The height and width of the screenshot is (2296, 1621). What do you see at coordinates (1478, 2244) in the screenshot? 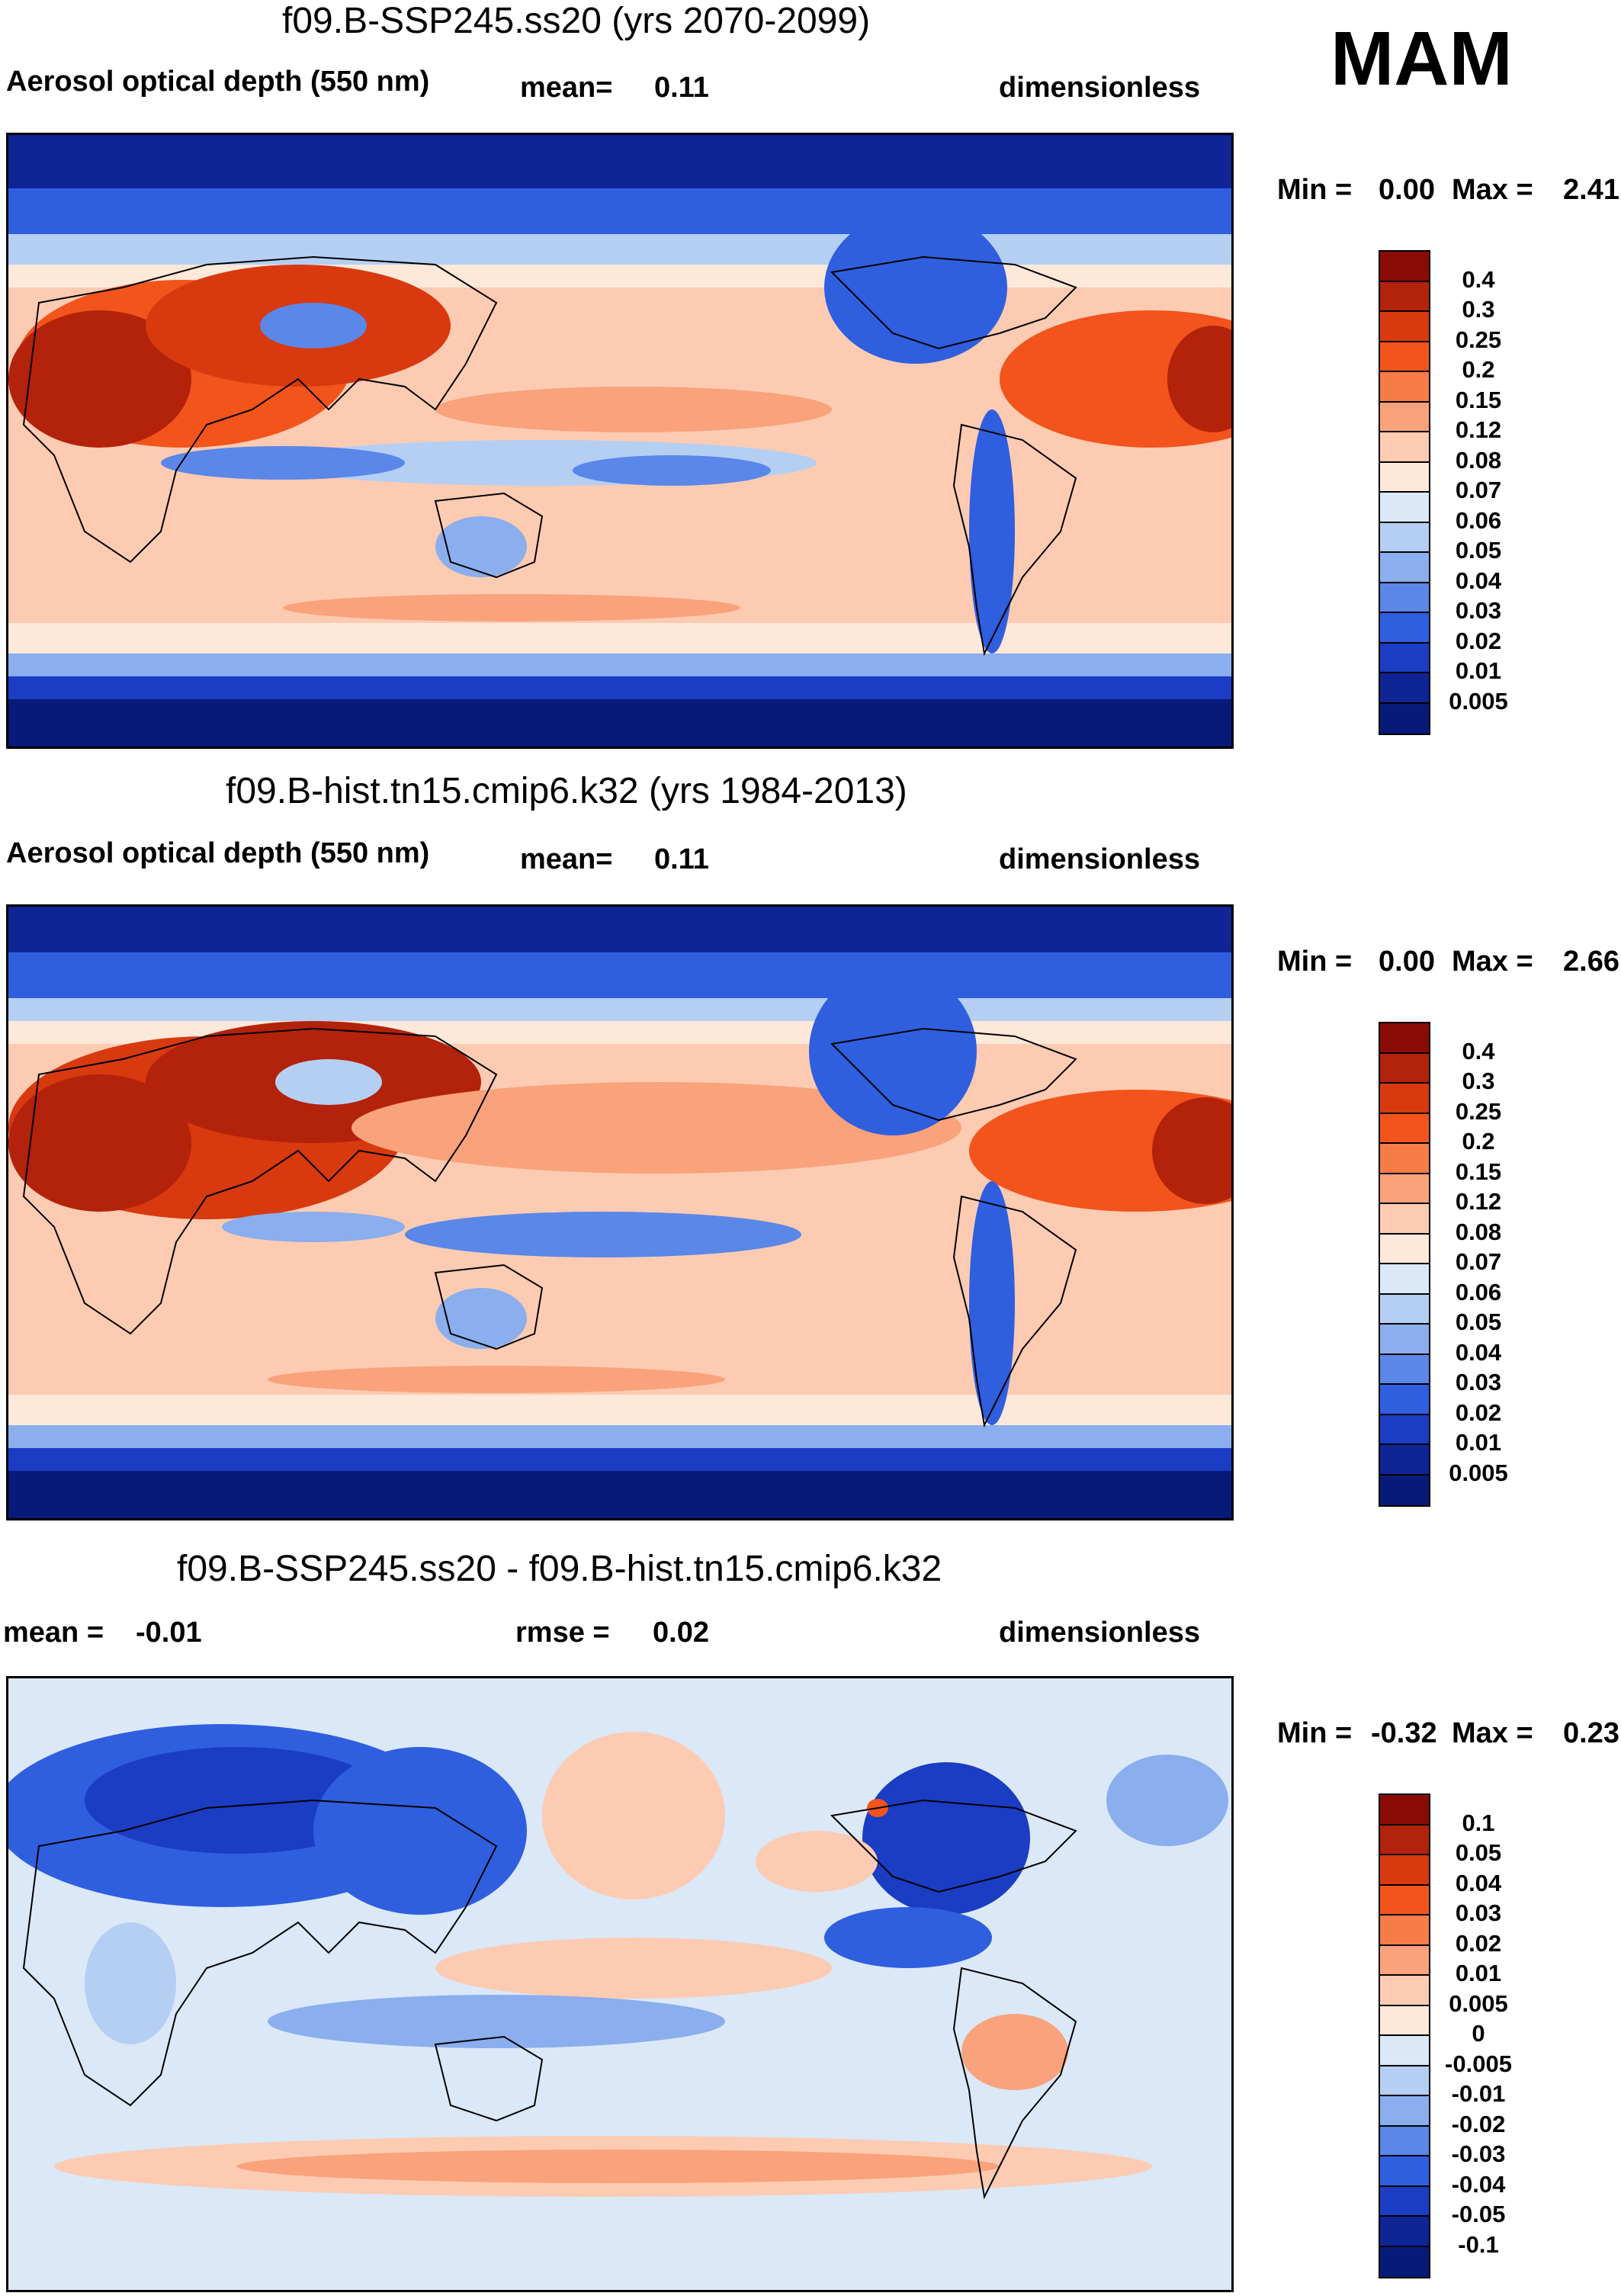
I see `colorbar-level-label: -0.1` at bounding box center [1478, 2244].